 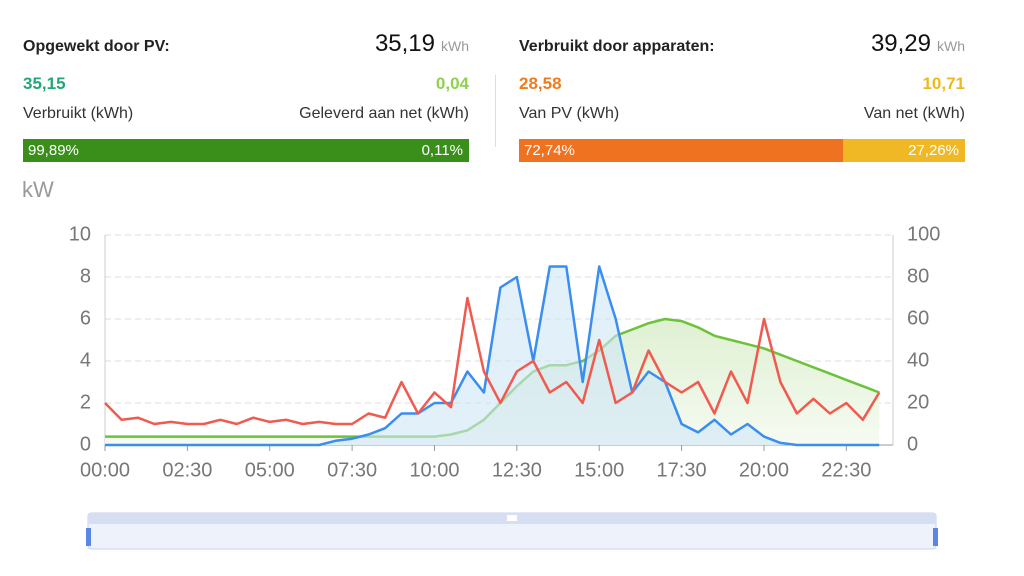 I want to click on y-tick-label: 2, so click(x=85, y=402).